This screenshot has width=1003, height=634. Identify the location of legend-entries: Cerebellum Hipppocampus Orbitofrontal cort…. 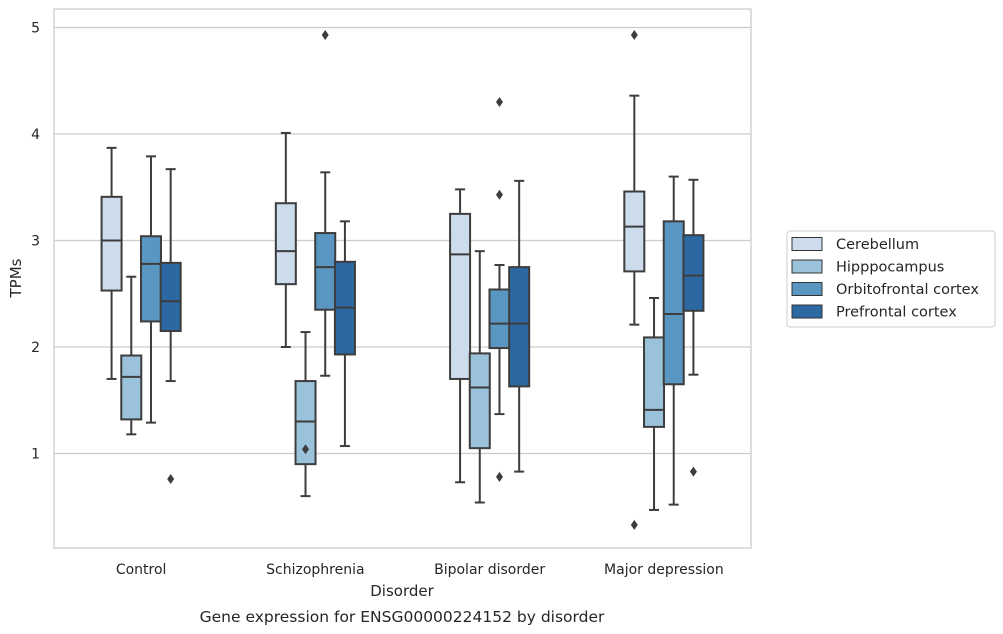
(885, 279).